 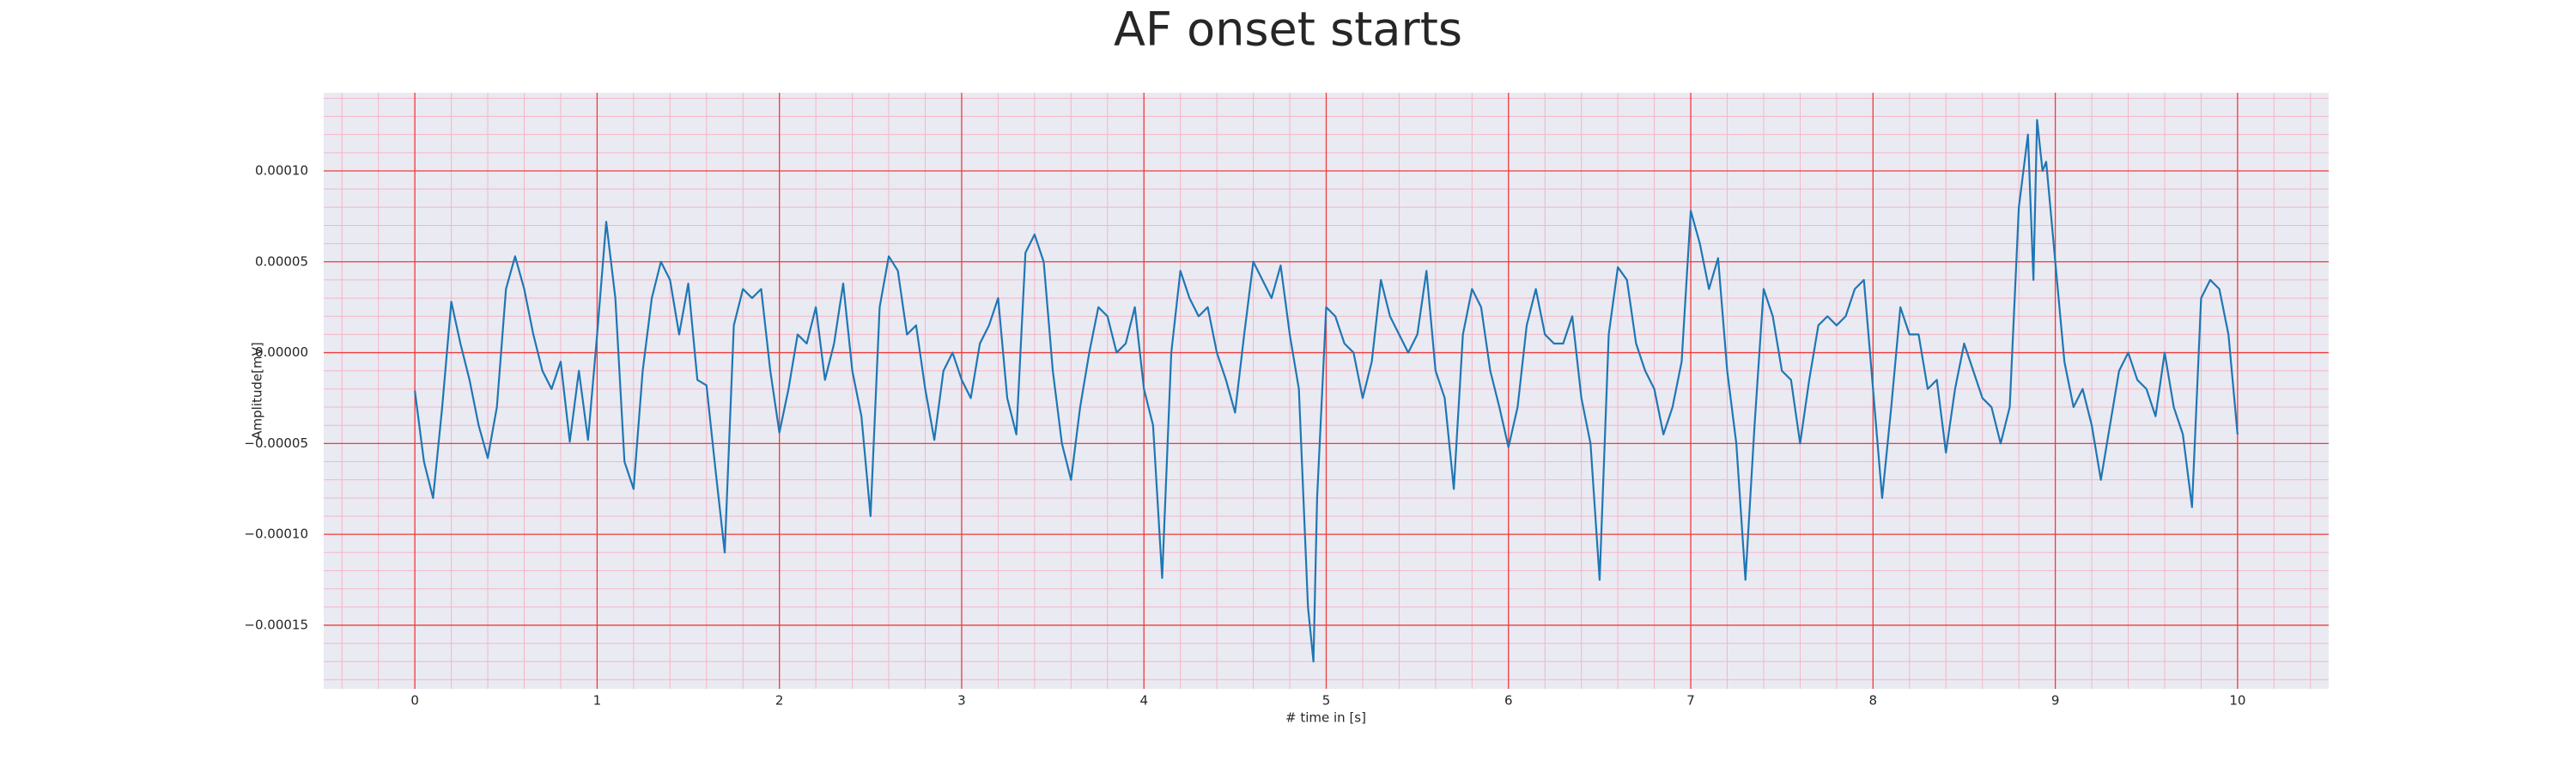 What do you see at coordinates (276, 534) in the screenshot?
I see `y-tick-label: −0.00010` at bounding box center [276, 534].